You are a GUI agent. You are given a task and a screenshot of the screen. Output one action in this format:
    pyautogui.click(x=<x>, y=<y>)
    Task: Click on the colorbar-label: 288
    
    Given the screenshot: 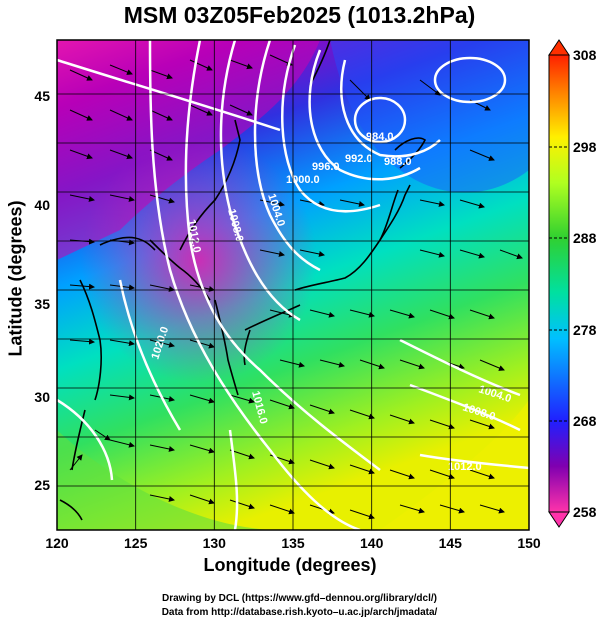 What is the action you would take?
    pyautogui.click(x=585, y=238)
    